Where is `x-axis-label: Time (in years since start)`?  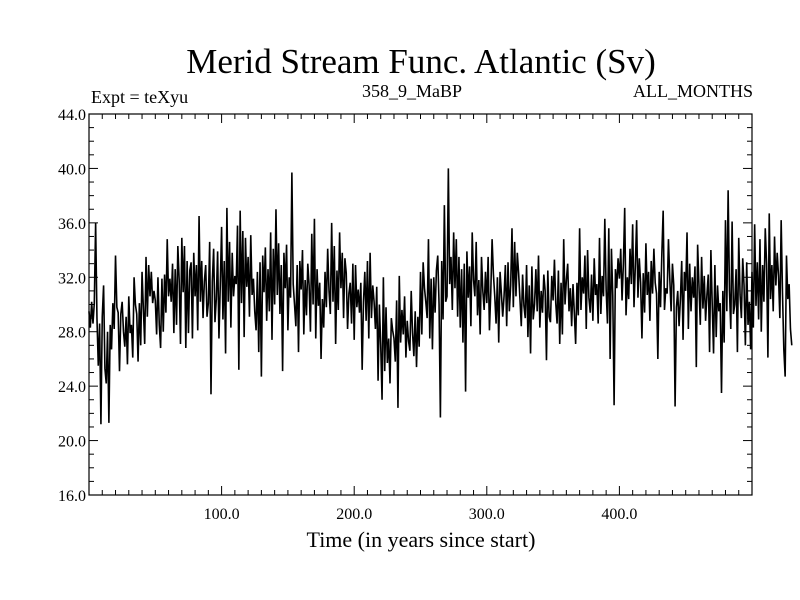 x-axis-label: Time (in years since start) is located at coordinates (421, 539).